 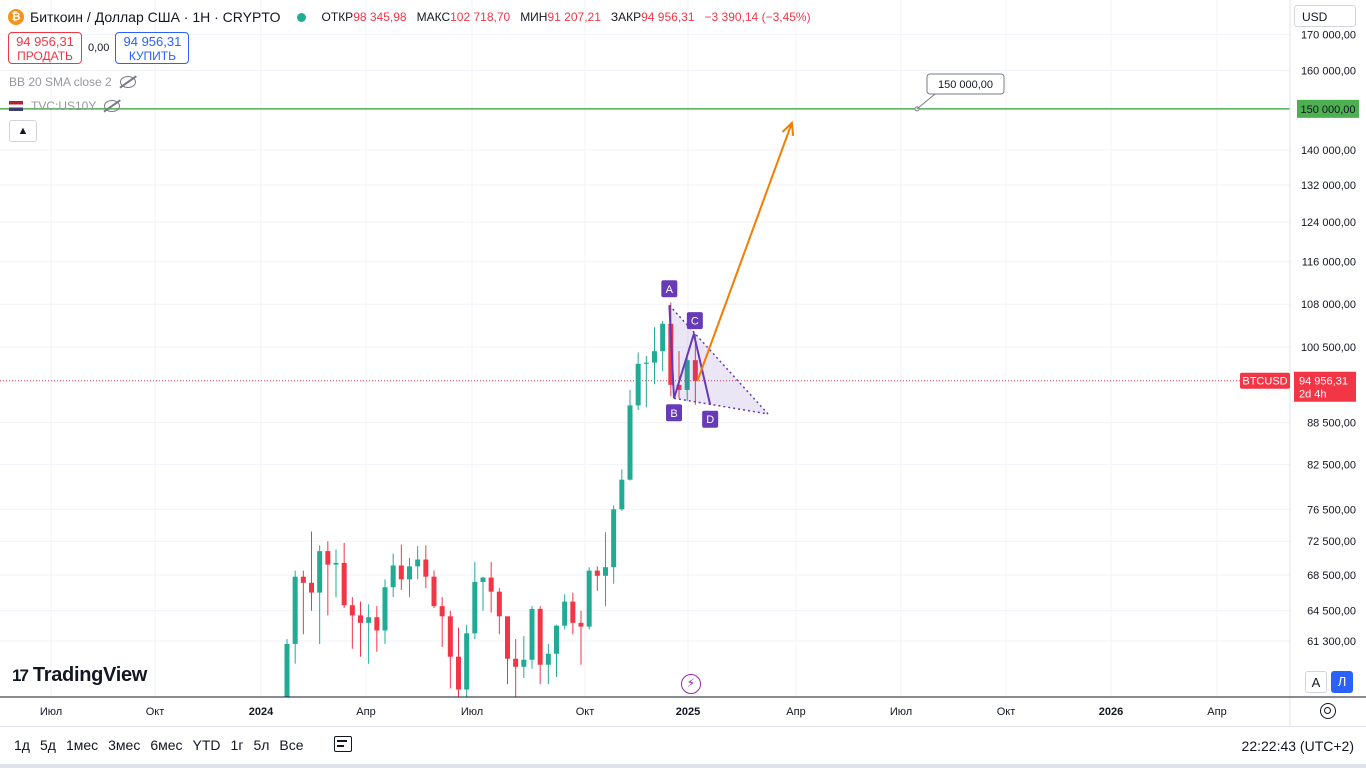 I want to click on pattern-point-a: A, so click(x=669, y=289).